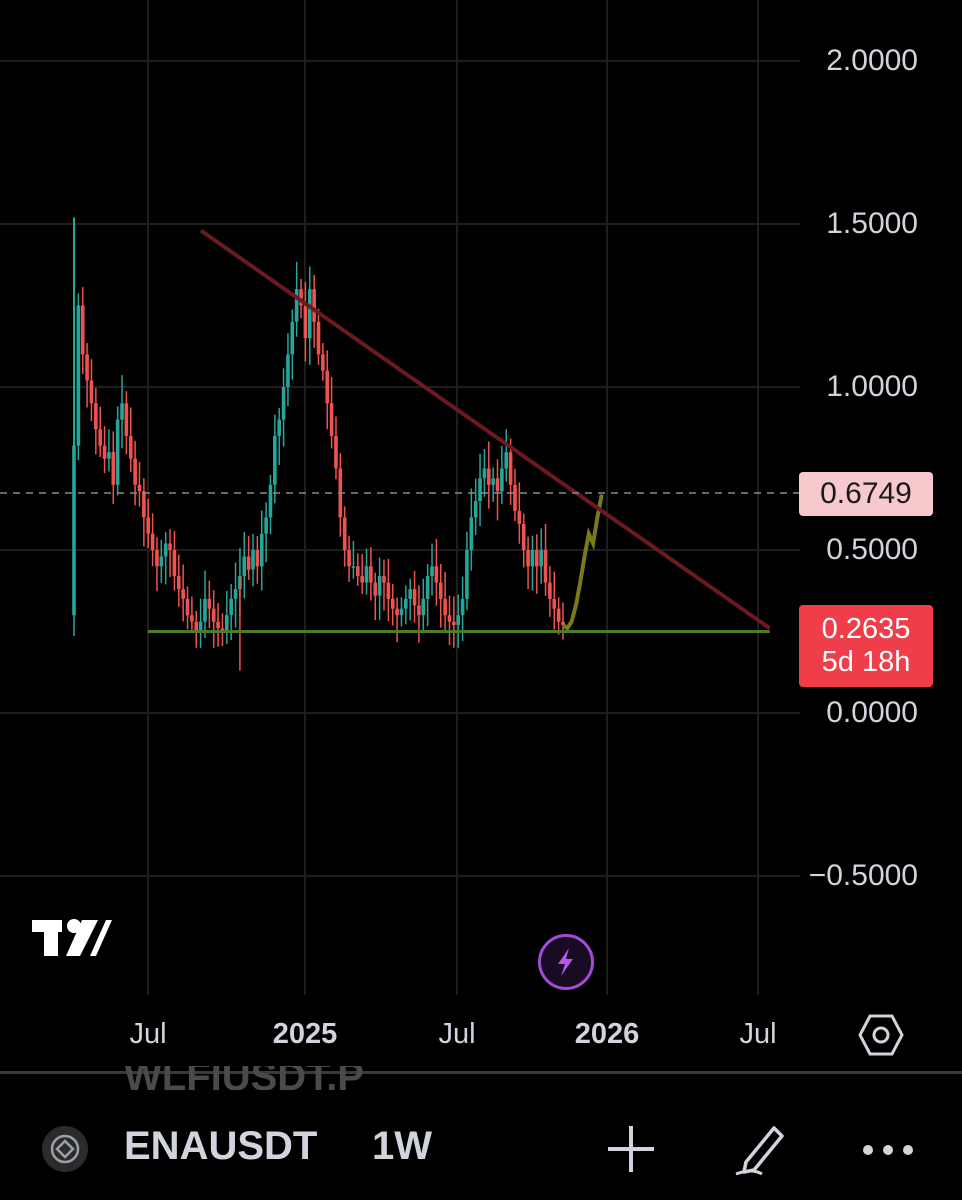  Describe the element at coordinates (872, 549) in the screenshot. I see `price-tick-label: 0.5000` at that location.